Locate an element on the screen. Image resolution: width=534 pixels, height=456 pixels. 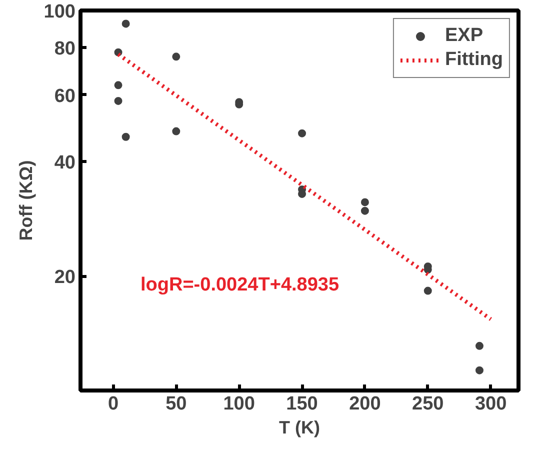
x-tick-label: 250 is located at coordinates (428, 404).